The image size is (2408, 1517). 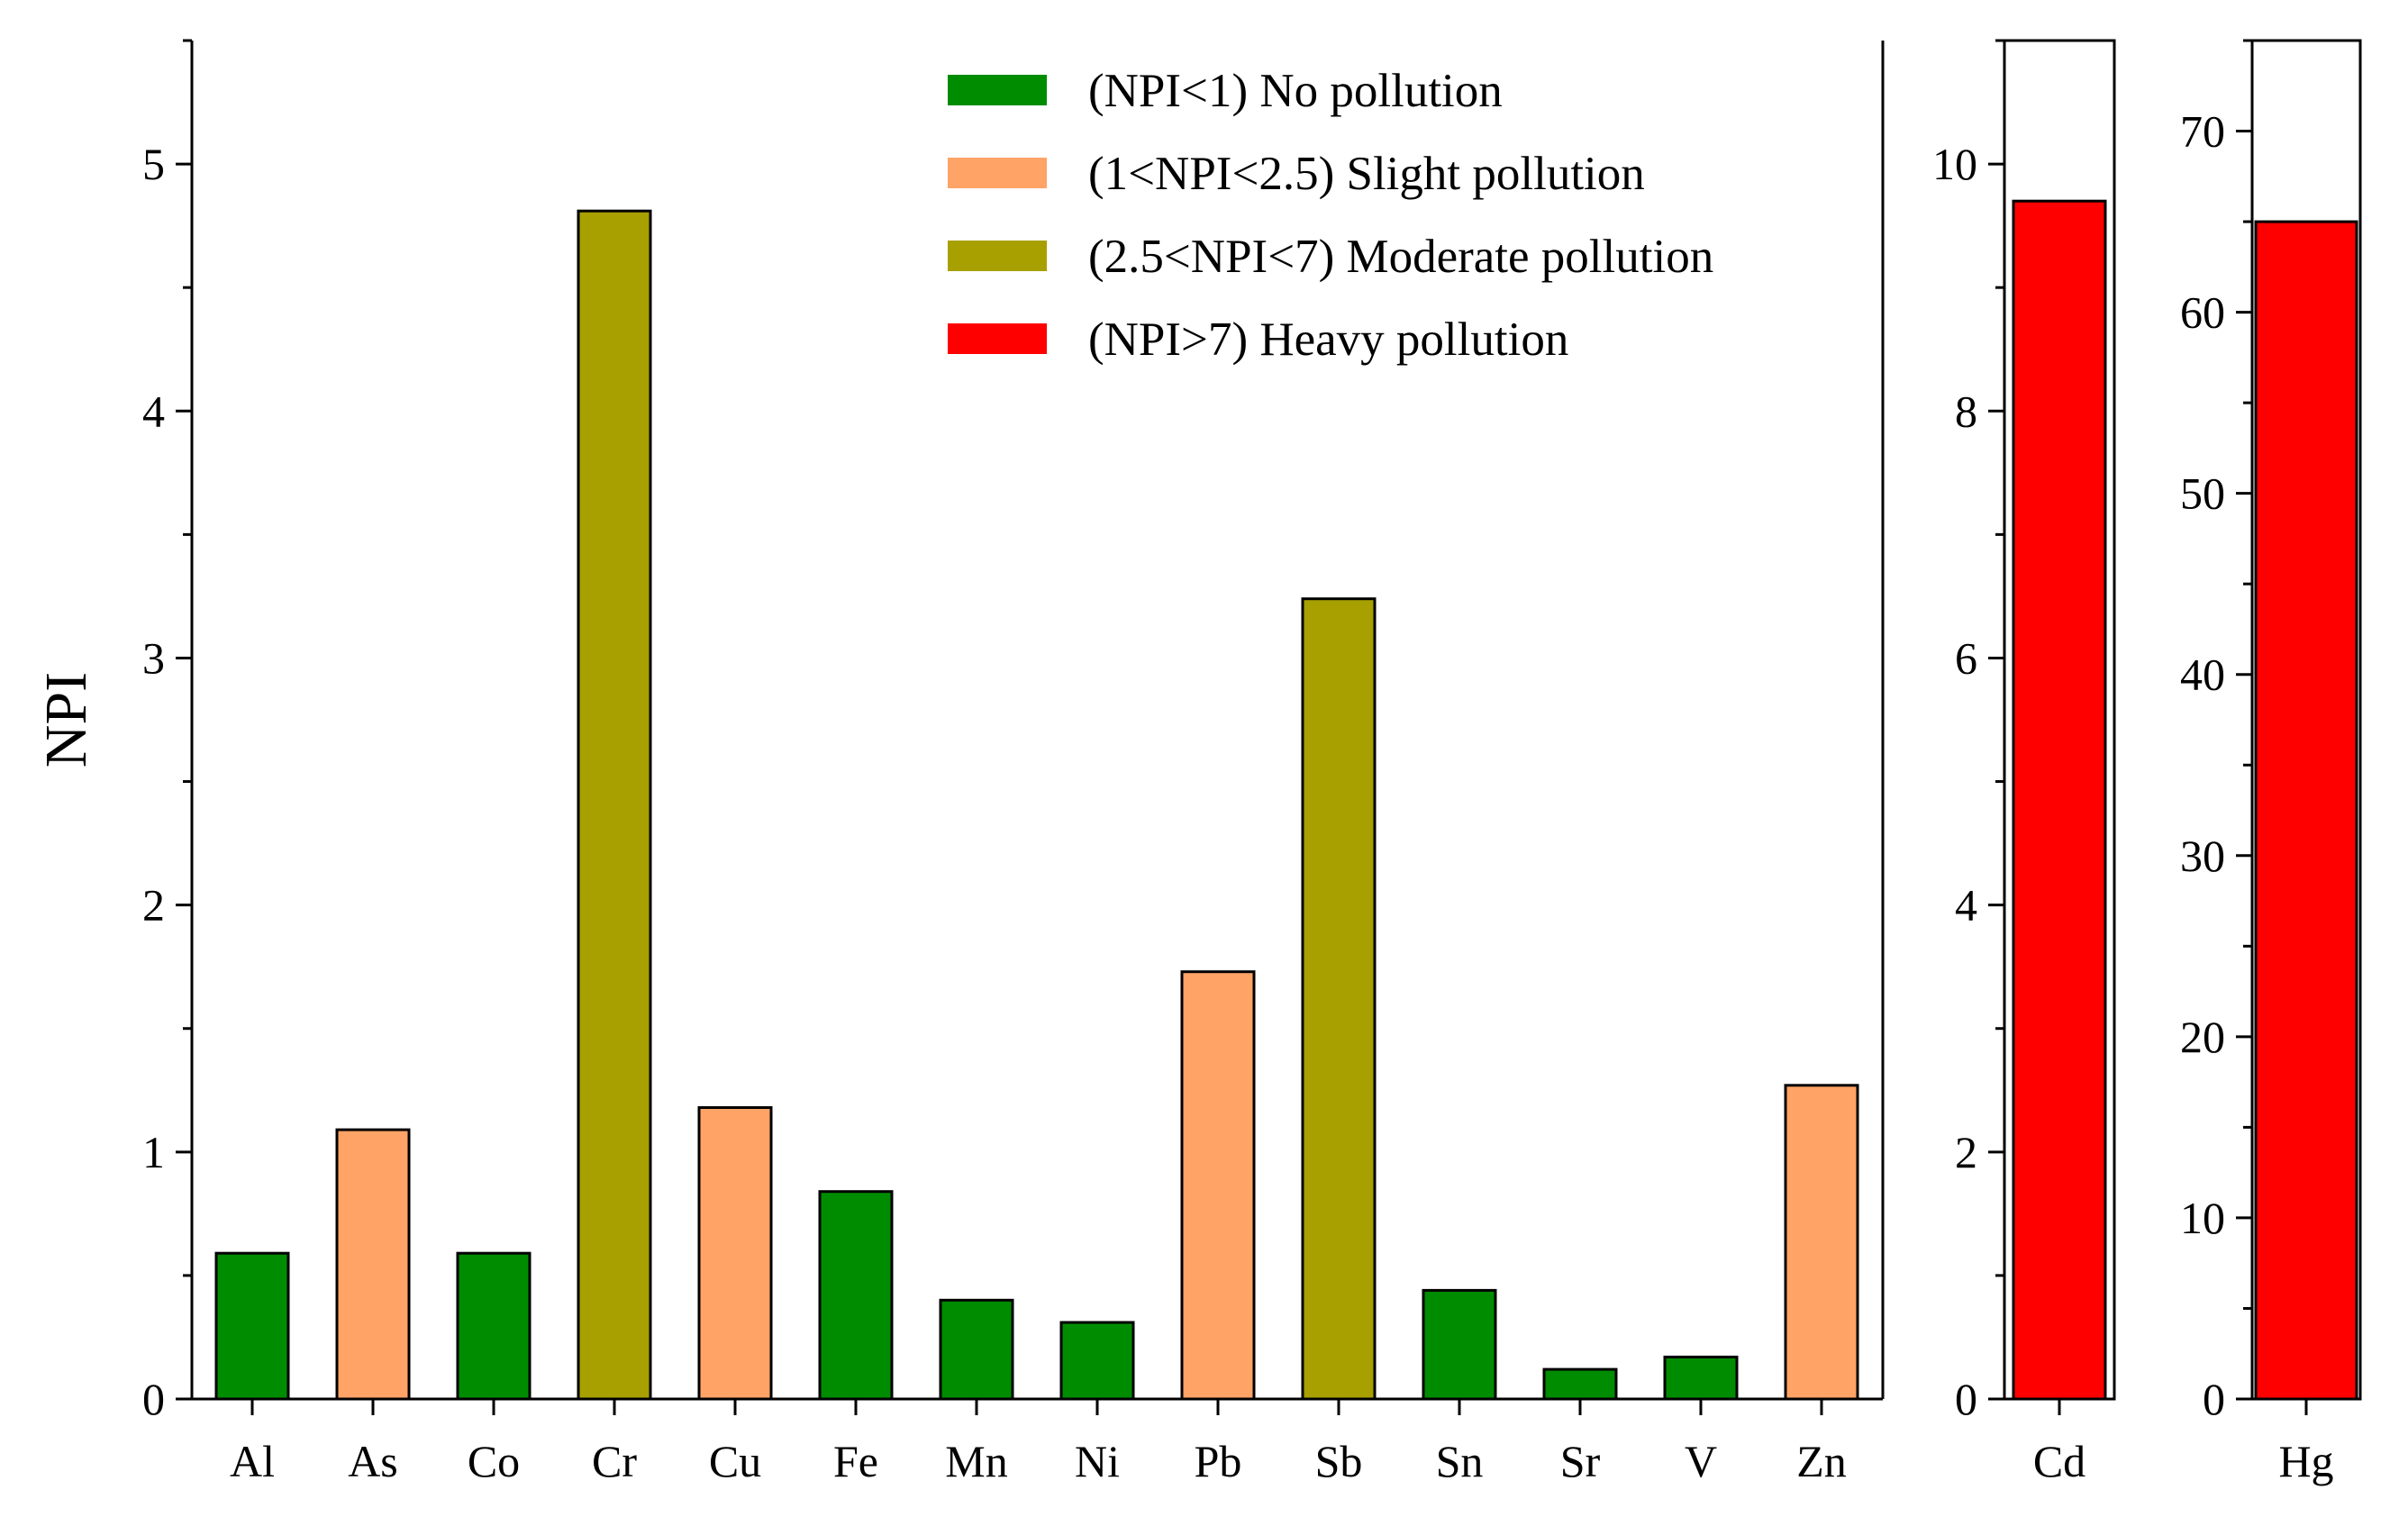 What do you see at coordinates (2202, 131) in the screenshot?
I see `y-tick-label: 70` at bounding box center [2202, 131].